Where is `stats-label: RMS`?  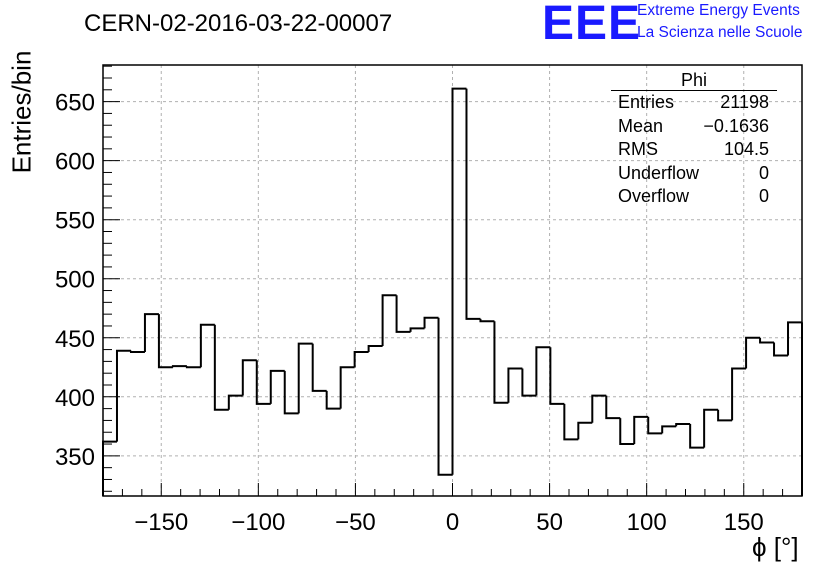 stats-label: RMS is located at coordinates (638, 149).